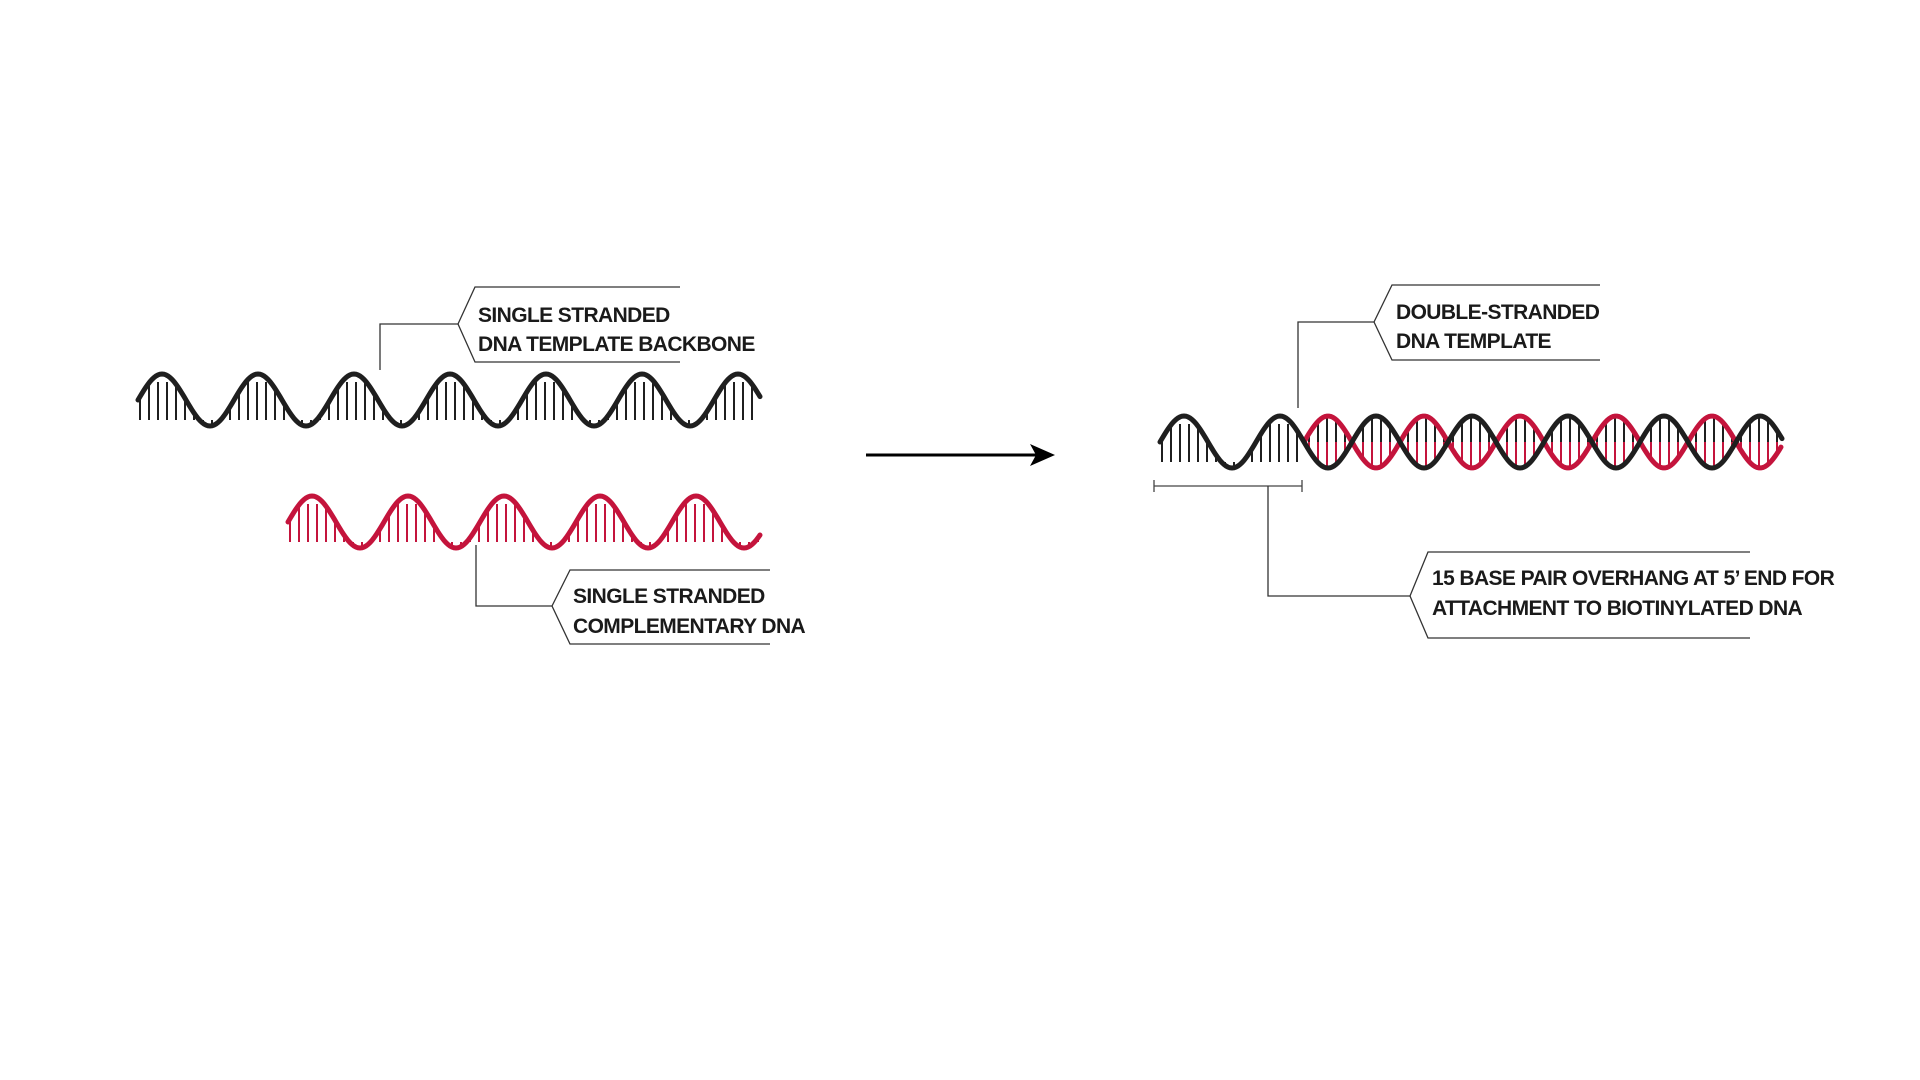 The image size is (1920, 1080). Describe the element at coordinates (1633, 578) in the screenshot. I see `callout-label-line1: 15 BASE PAIR OVERHANG AT 5’ END FOR` at that location.